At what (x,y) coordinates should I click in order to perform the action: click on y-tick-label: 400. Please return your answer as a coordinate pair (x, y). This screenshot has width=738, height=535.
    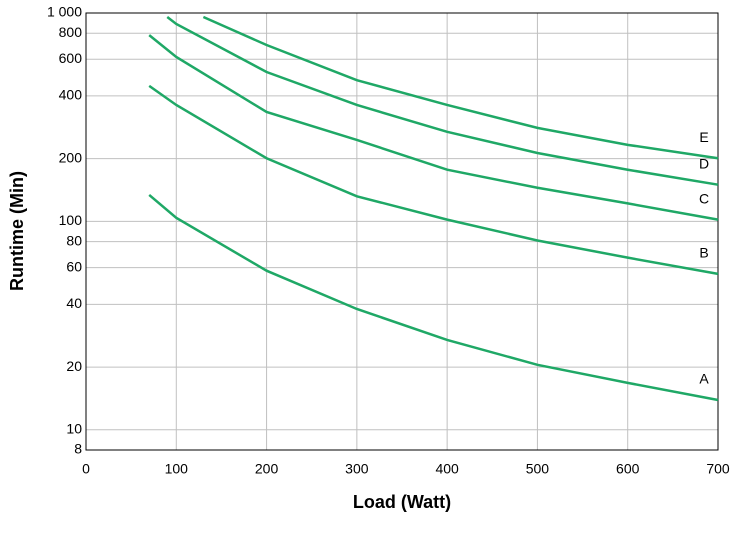
    Looking at the image, I should click on (71, 95).